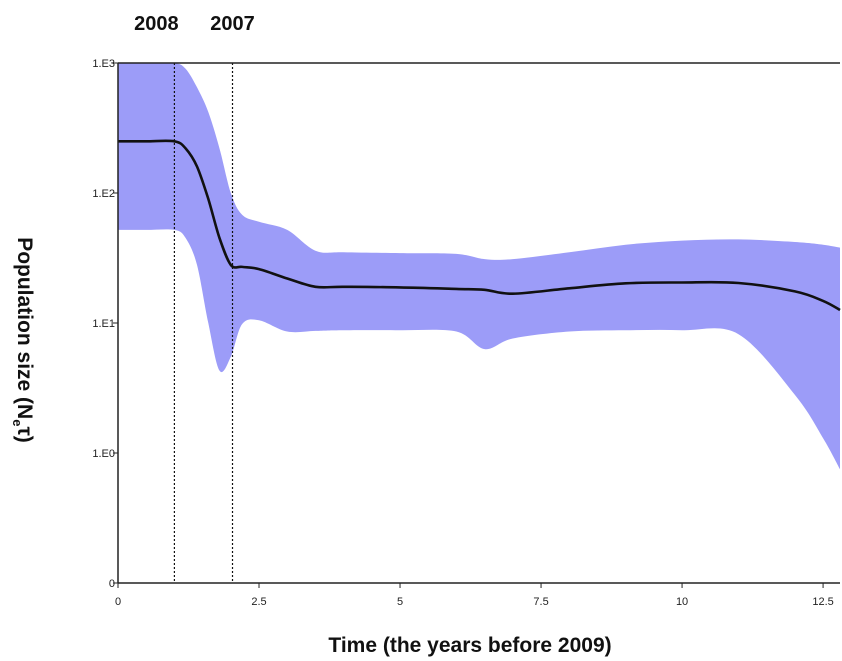 This screenshot has height=661, width=842. I want to click on year-marker-label-1: 2007, so click(232, 24).